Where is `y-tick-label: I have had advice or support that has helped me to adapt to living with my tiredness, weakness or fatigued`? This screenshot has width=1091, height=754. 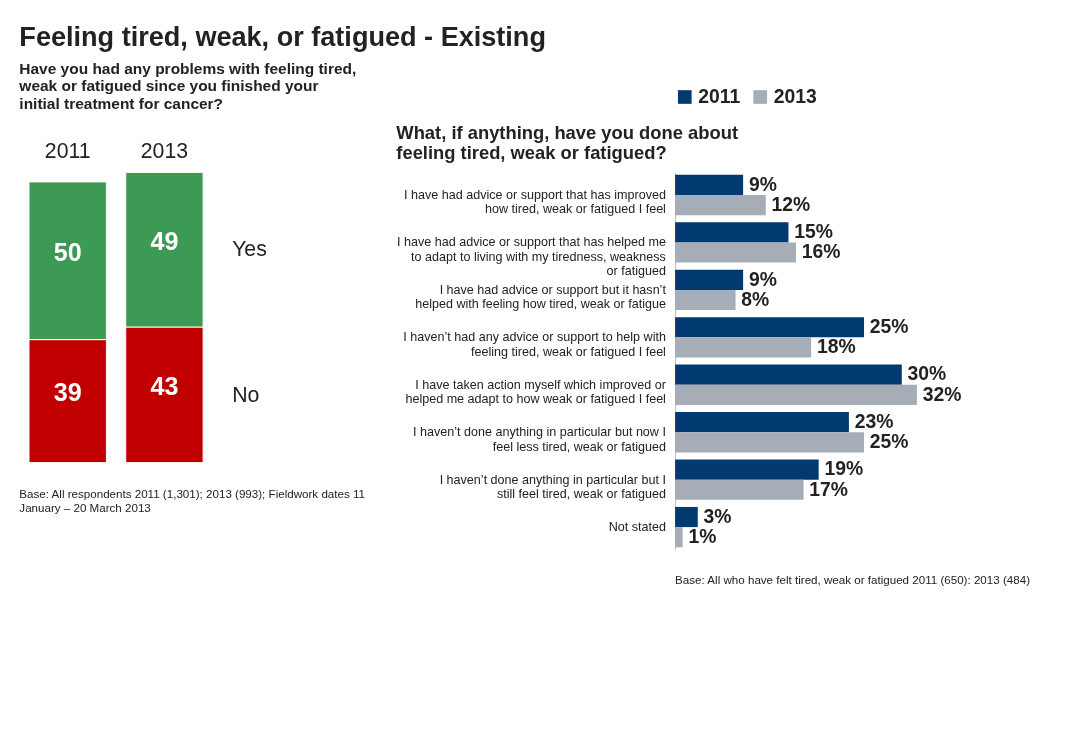
y-tick-label: I have had advice or support that has helped me to adapt to living with my tiredness, weakness or fatigued is located at coordinates (531, 257).